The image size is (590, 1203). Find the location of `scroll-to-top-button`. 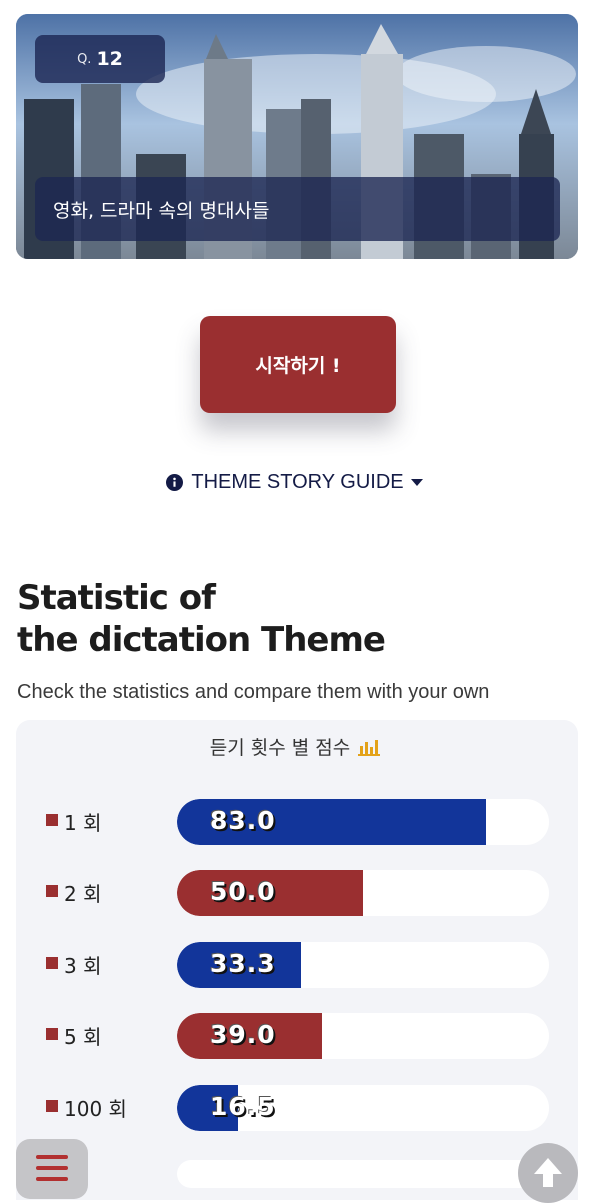

scroll-to-top-button is located at coordinates (548, 1173).